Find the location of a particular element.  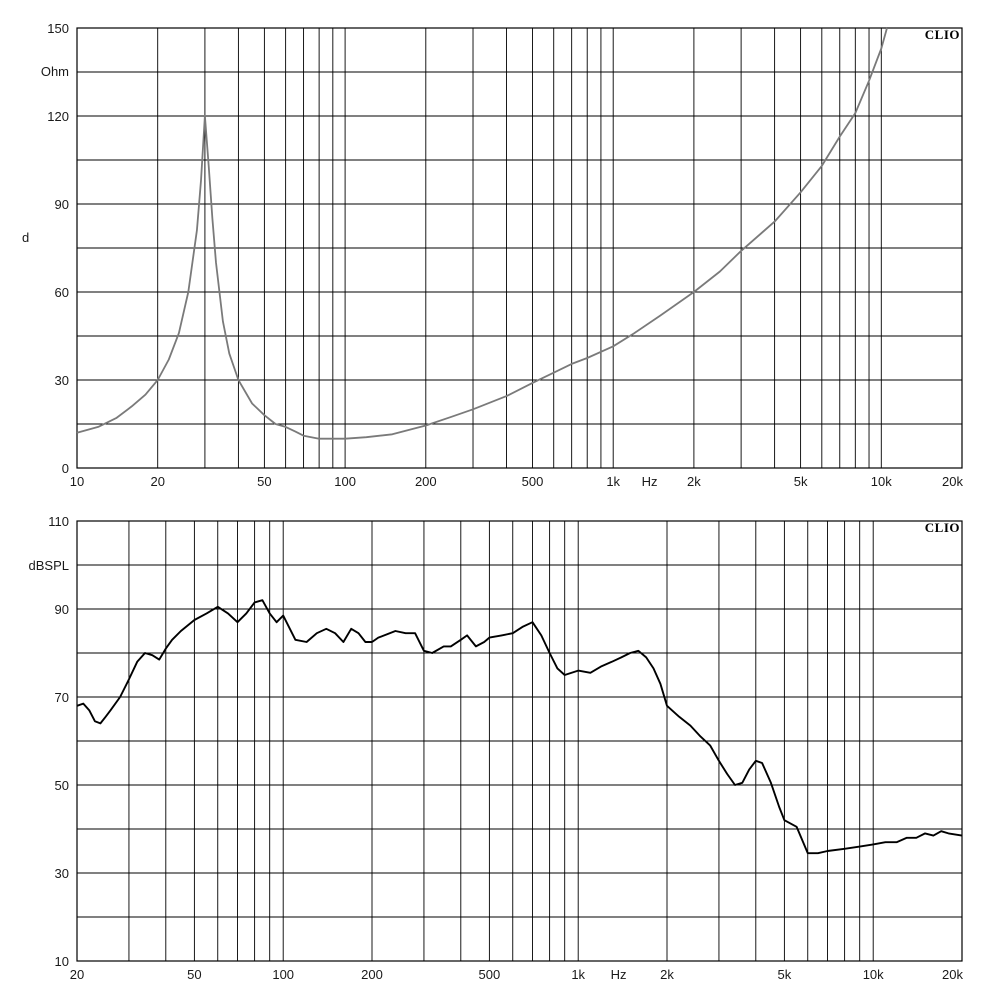

side-label: d is located at coordinates (25, 237).